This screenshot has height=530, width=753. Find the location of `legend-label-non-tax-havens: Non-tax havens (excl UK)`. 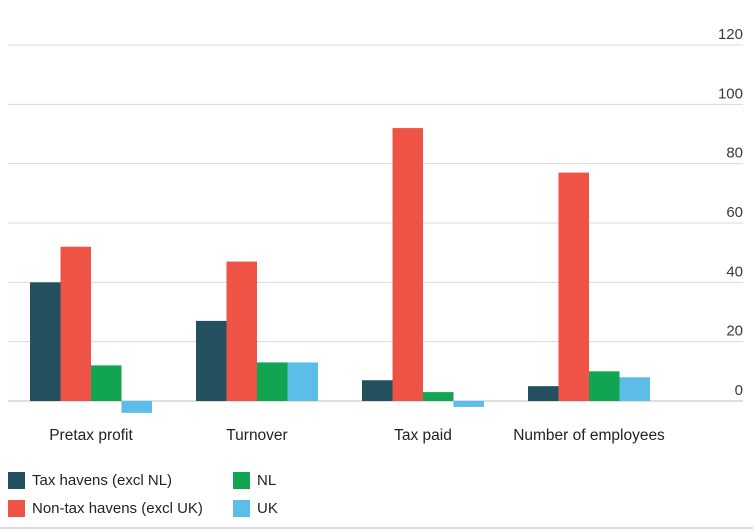

legend-label-non-tax-havens: Non-tax havens (excl UK) is located at coordinates (117, 508).